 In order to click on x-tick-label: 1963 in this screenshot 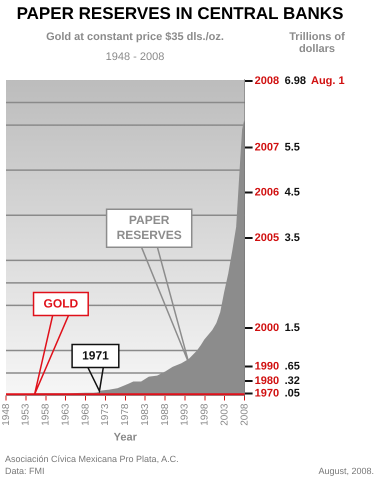, I will do `click(66, 414)`.